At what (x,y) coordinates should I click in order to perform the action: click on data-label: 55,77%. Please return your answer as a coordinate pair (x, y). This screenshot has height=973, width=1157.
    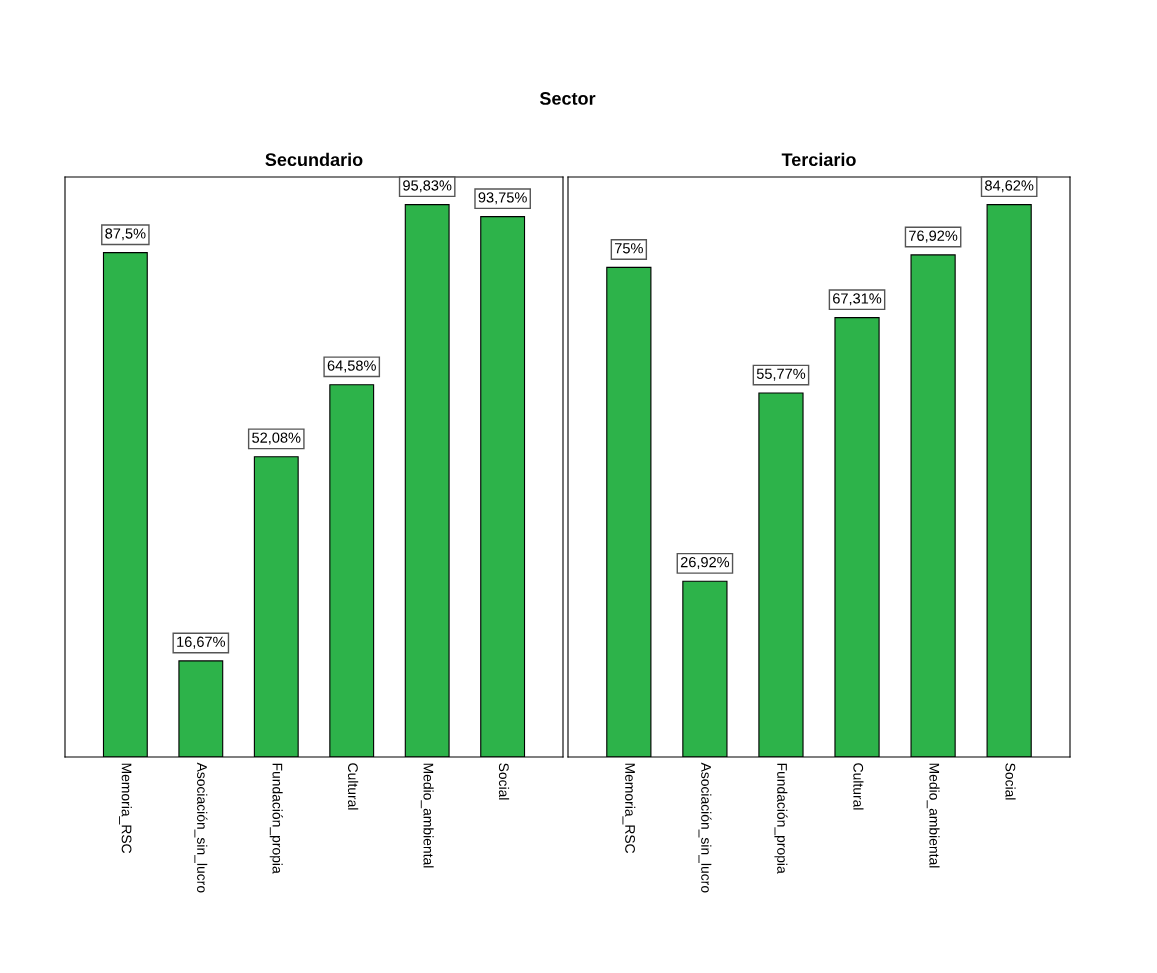
    Looking at the image, I should click on (781, 374).